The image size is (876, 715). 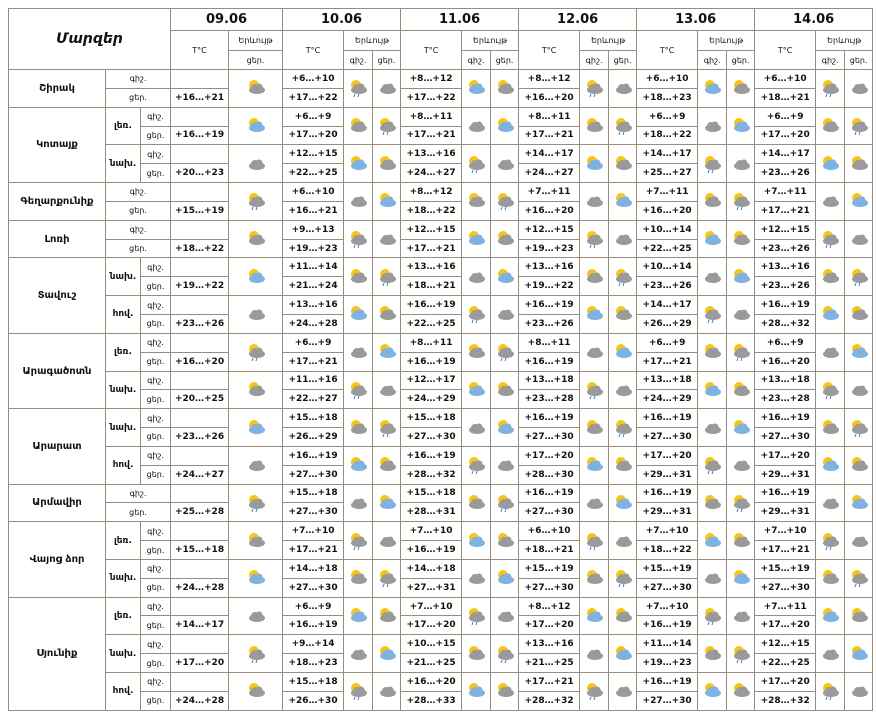 I want to click on night-header: գիշ., so click(x=830, y=60).